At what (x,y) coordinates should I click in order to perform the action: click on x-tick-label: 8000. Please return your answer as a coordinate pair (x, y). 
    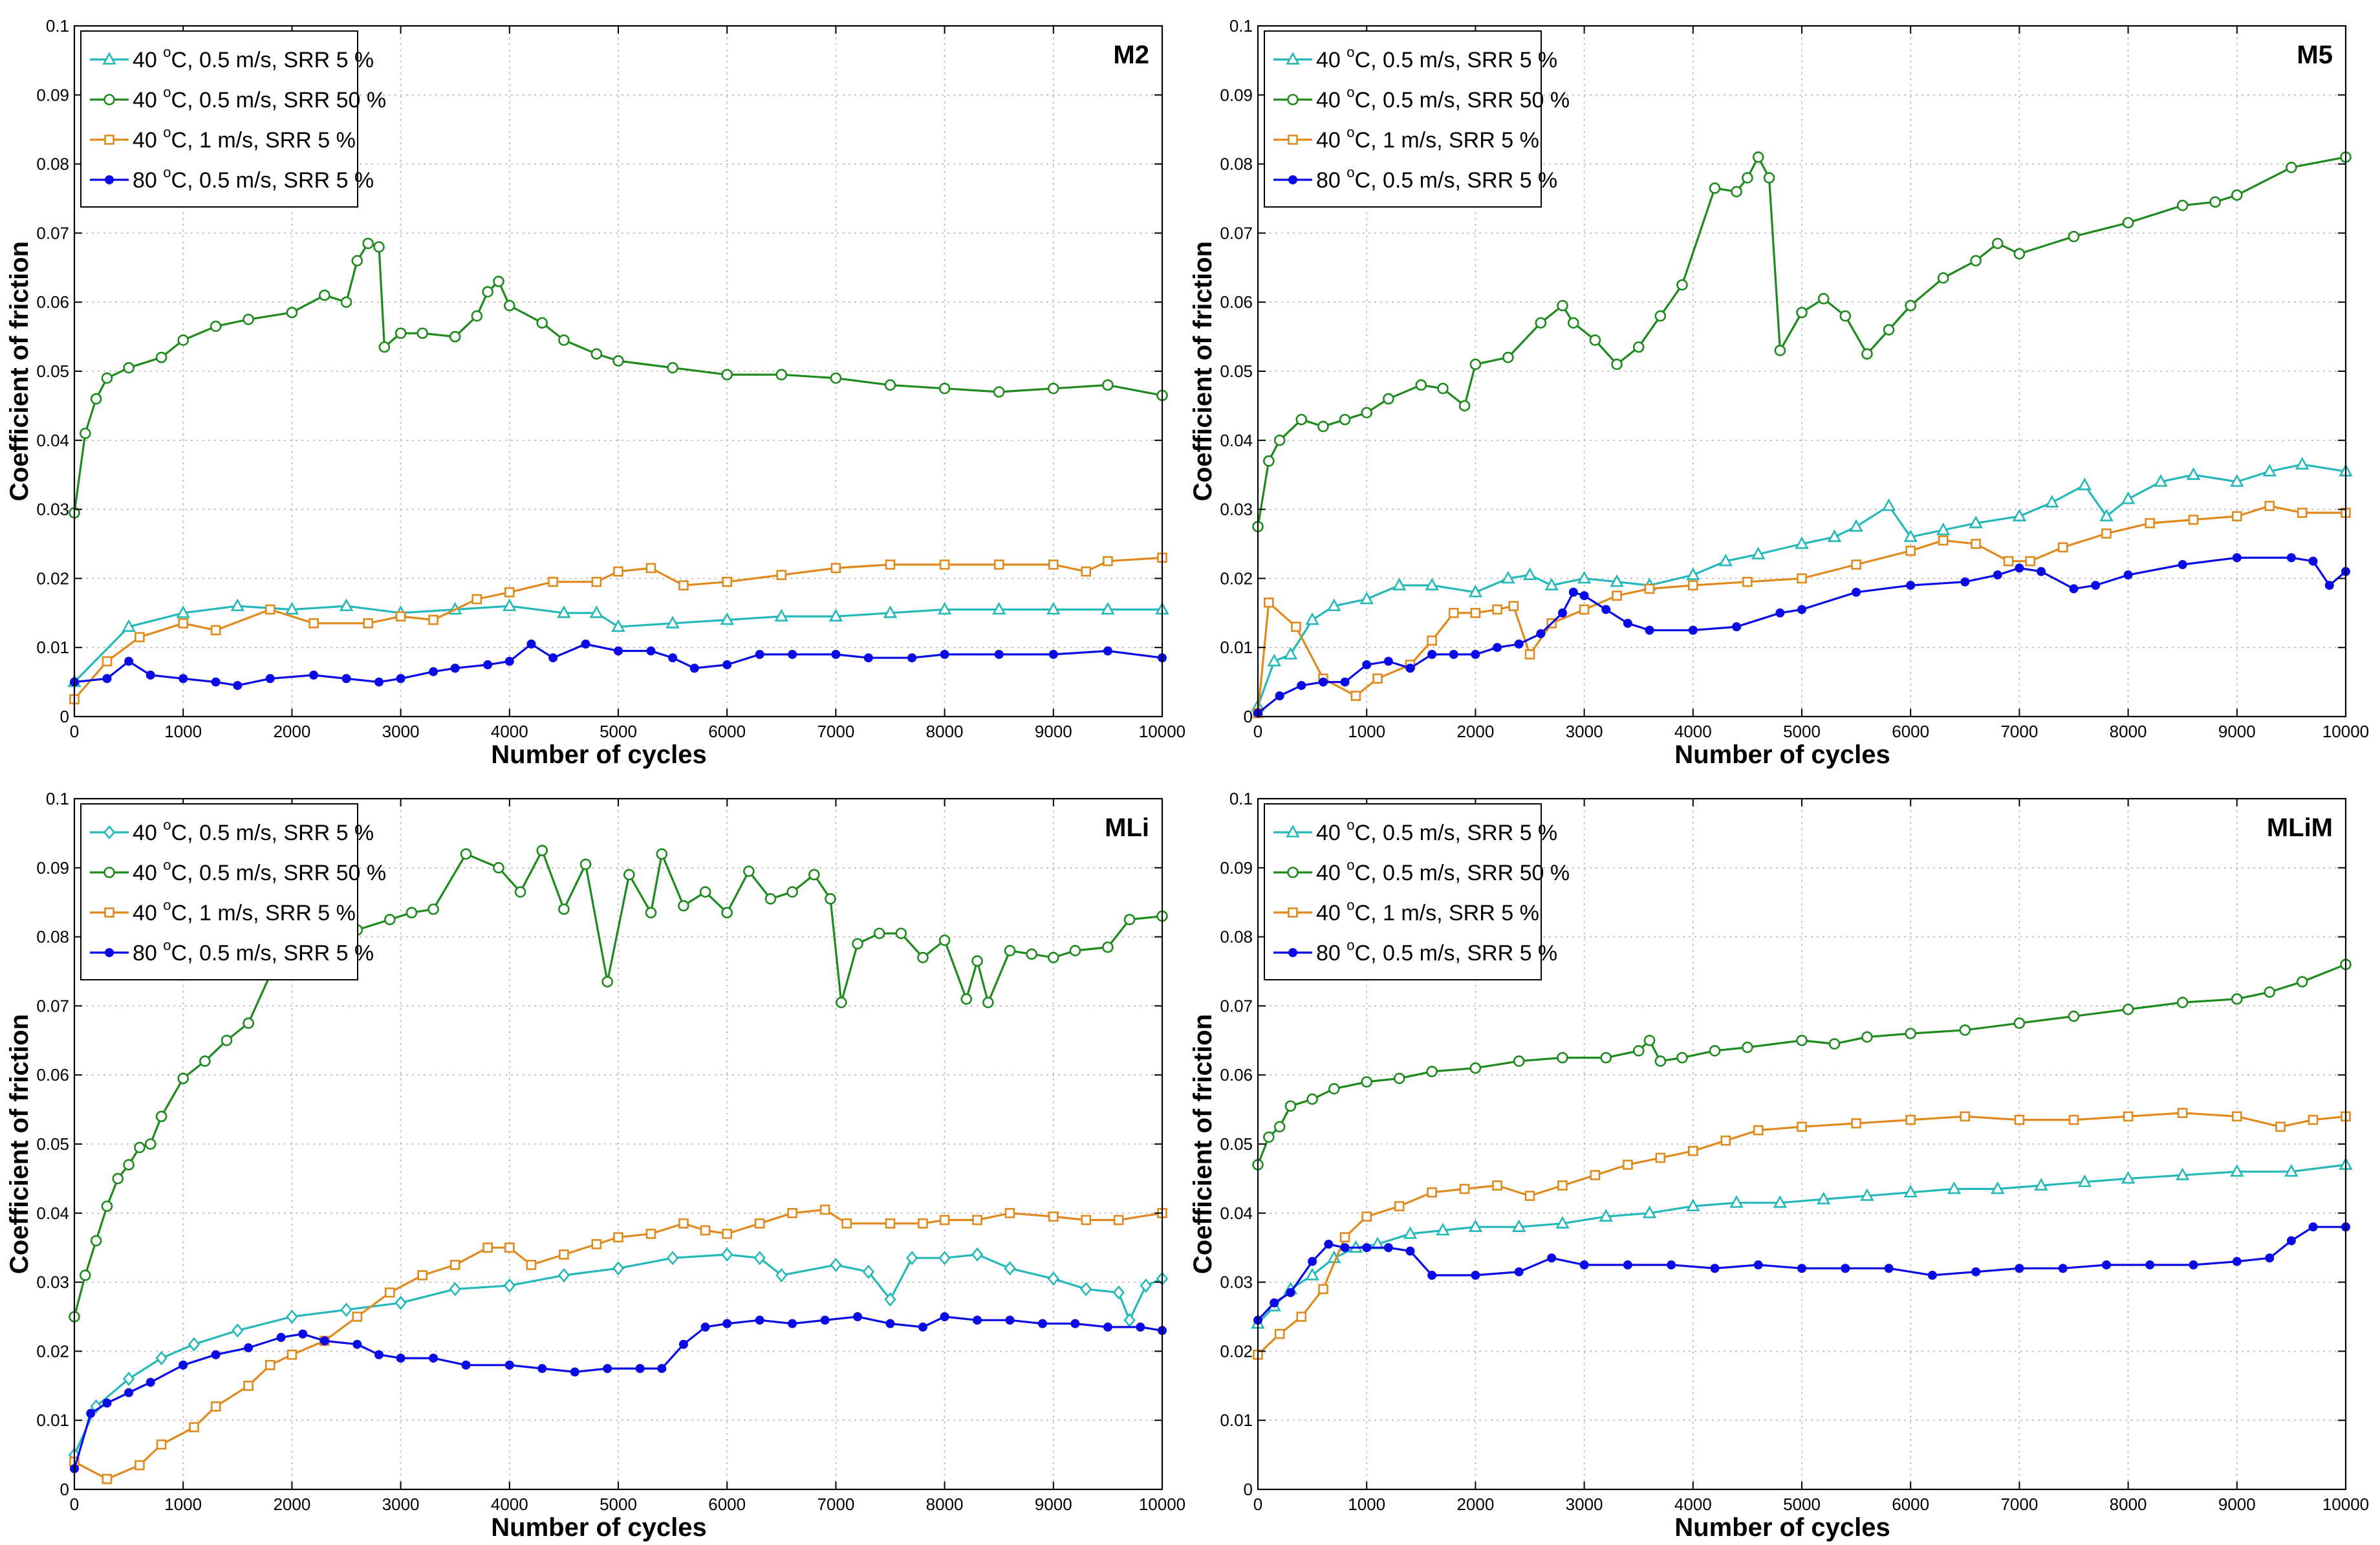
    Looking at the image, I should click on (945, 1504).